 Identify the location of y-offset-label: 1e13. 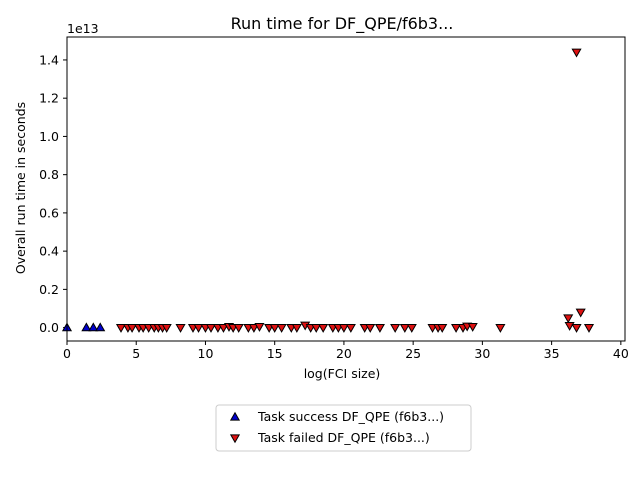
(83, 28).